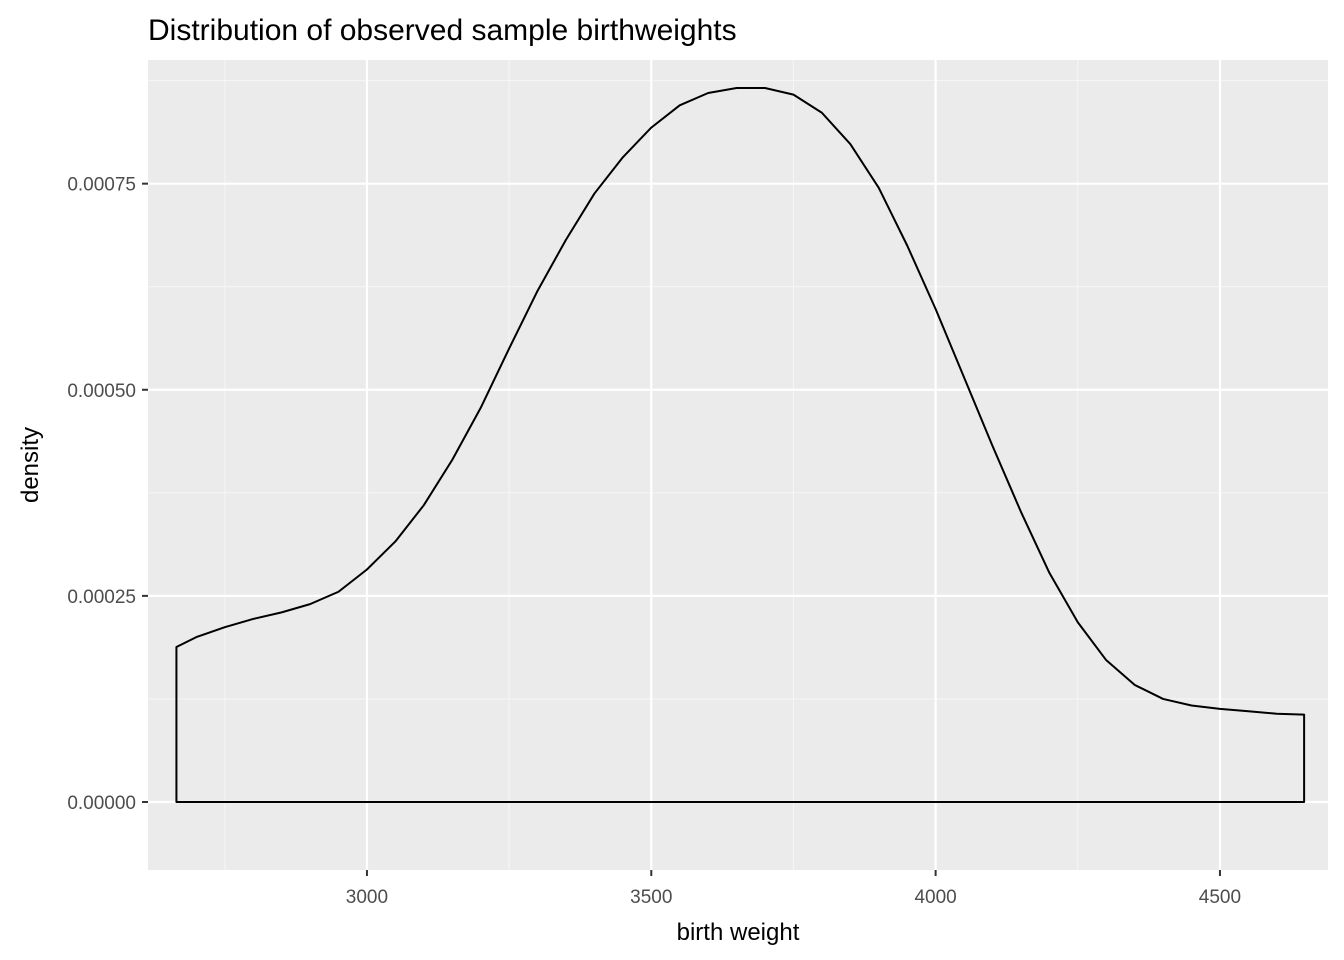 This screenshot has height=960, width=1344. I want to click on y-tick-label: 0.00075, so click(101, 185).